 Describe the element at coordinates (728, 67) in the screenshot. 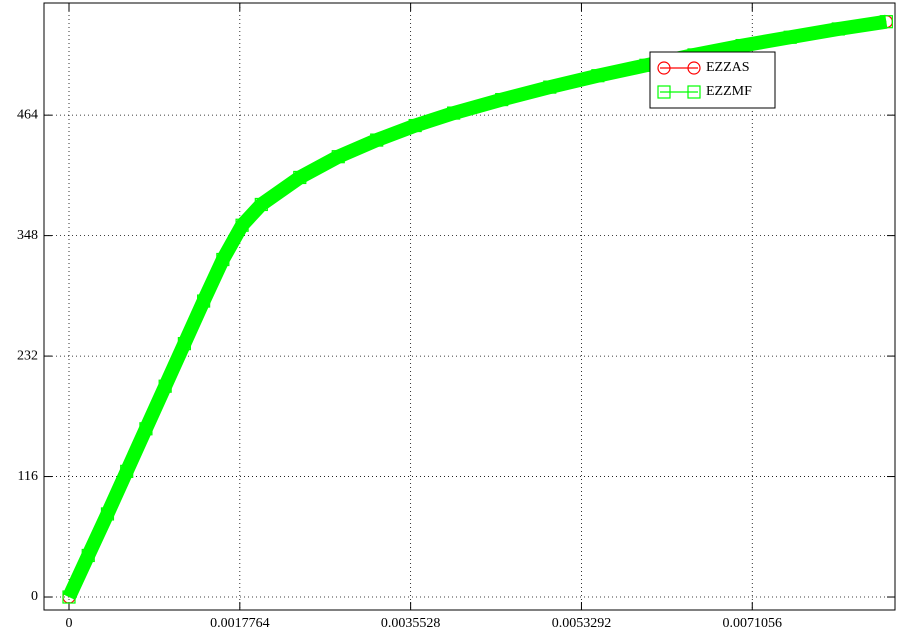

I see `legend-label: EZZAS` at that location.